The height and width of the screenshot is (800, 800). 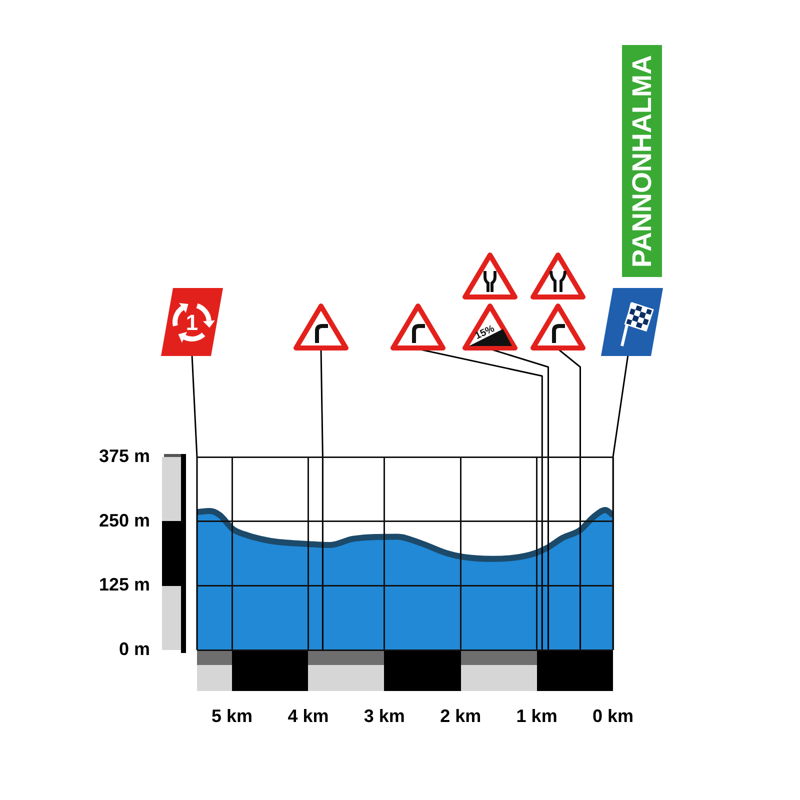 I want to click on roundabout-sign-icon: 1, so click(x=192, y=322).